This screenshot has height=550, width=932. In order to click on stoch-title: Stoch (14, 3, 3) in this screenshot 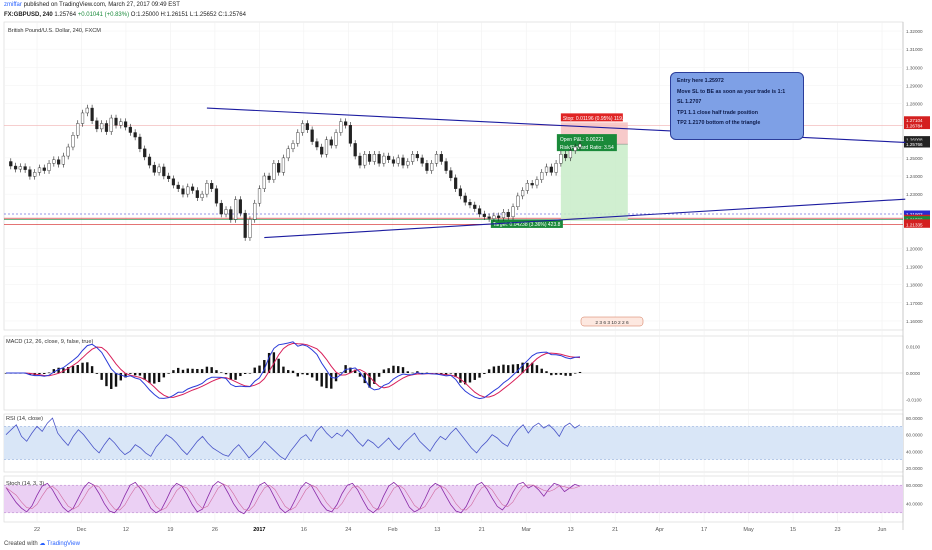, I will do `click(25, 484)`.